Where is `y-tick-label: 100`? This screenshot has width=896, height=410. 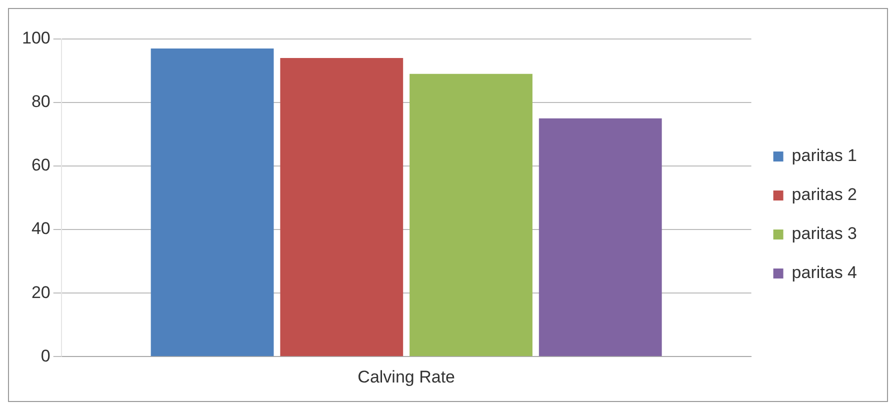 y-tick-label: 100 is located at coordinates (36, 38).